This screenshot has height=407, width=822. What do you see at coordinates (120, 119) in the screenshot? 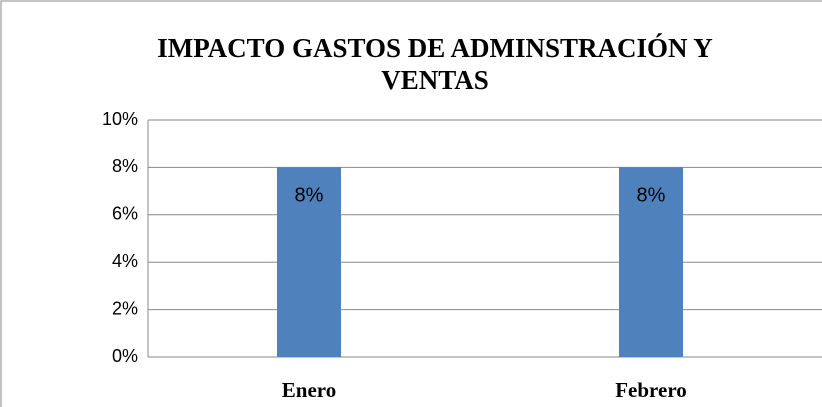
I see `y-tick-label: 10%` at bounding box center [120, 119].